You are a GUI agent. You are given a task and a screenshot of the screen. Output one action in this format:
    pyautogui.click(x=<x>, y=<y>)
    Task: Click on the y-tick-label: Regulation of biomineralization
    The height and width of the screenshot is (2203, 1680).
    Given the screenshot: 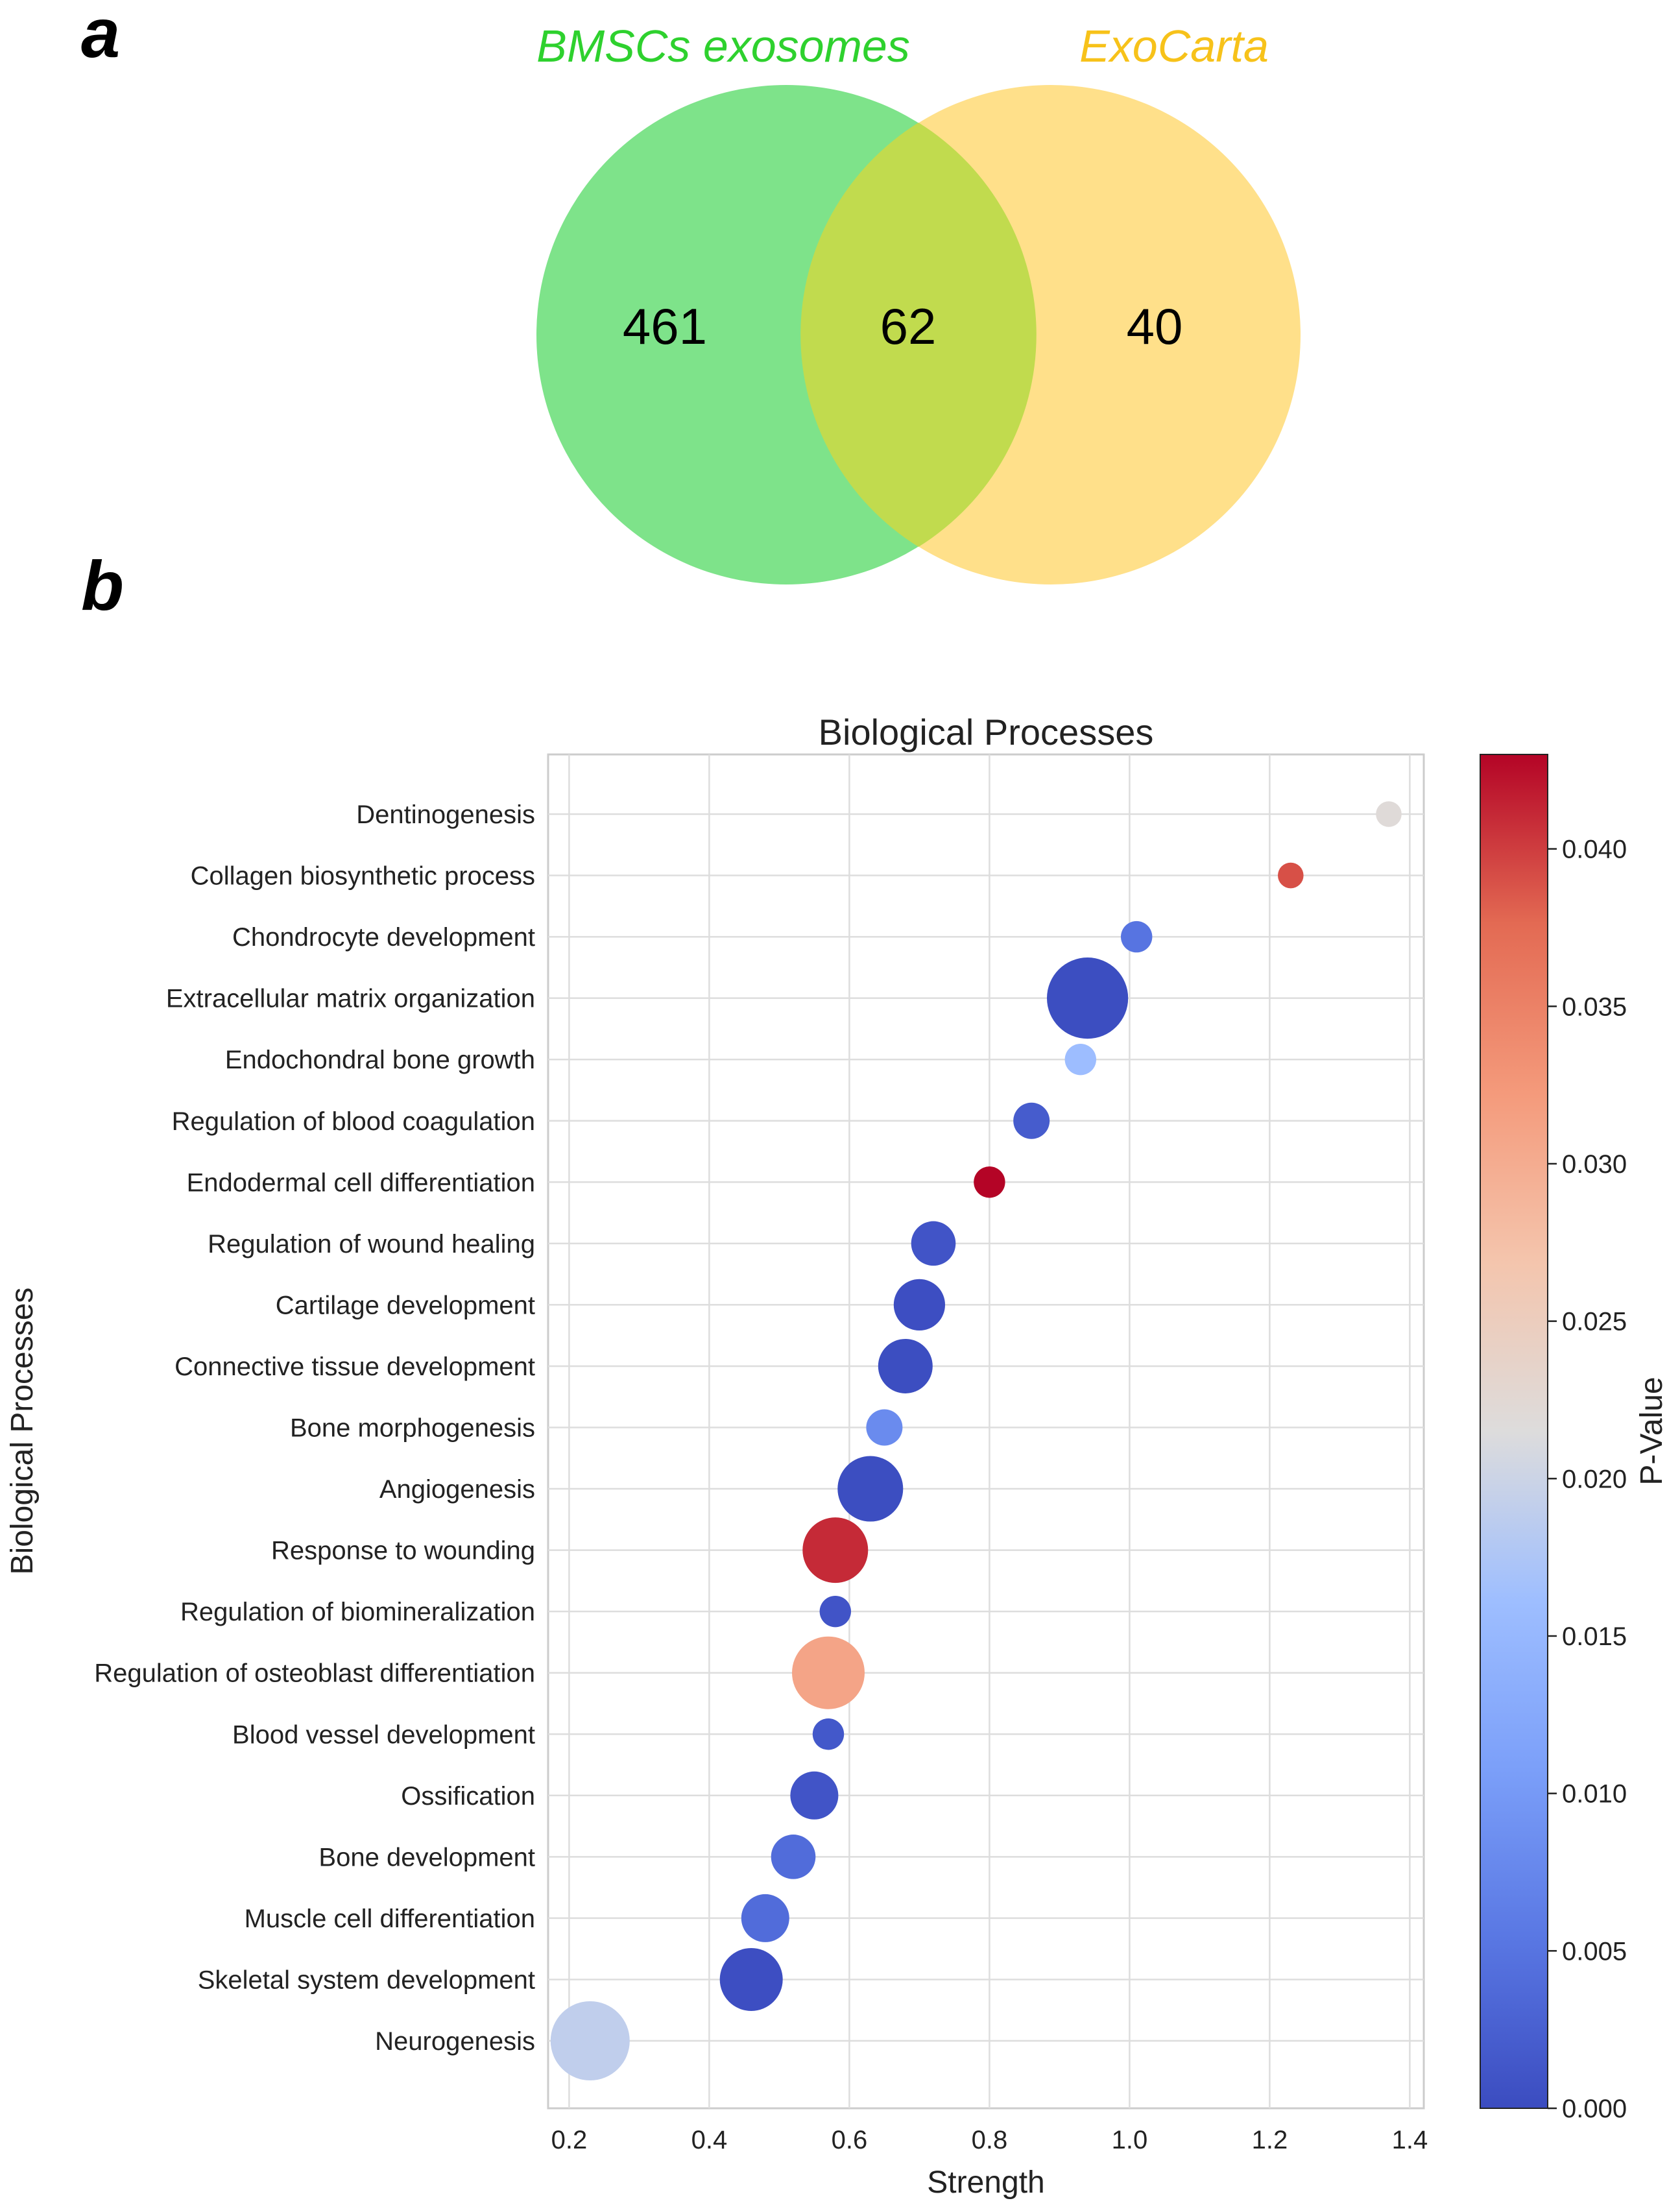 What is the action you would take?
    pyautogui.click(x=358, y=1612)
    